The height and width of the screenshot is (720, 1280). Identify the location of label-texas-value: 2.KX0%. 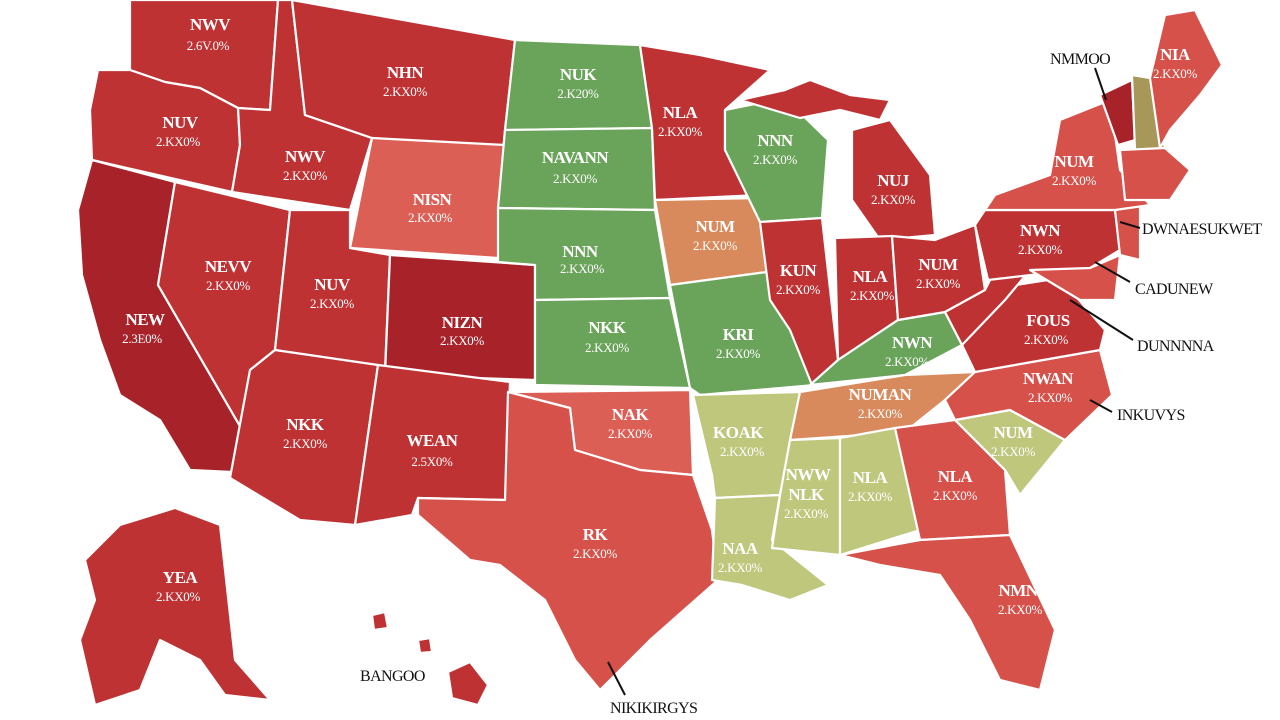
(595, 553).